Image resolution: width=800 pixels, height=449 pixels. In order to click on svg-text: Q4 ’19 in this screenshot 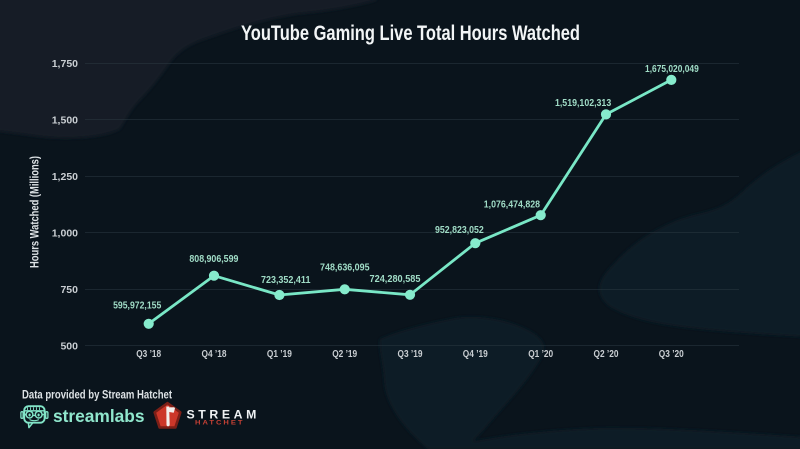, I will do `click(475, 354)`.